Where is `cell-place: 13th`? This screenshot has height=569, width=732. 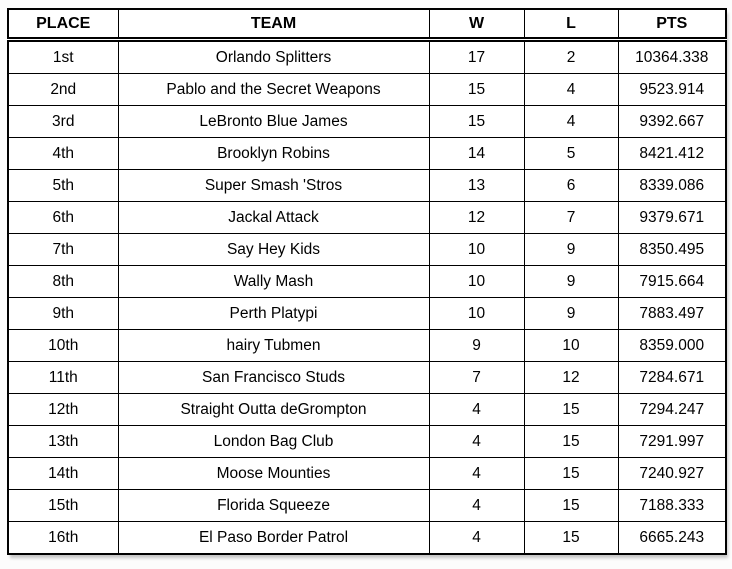
cell-place: 13th is located at coordinates (63, 441).